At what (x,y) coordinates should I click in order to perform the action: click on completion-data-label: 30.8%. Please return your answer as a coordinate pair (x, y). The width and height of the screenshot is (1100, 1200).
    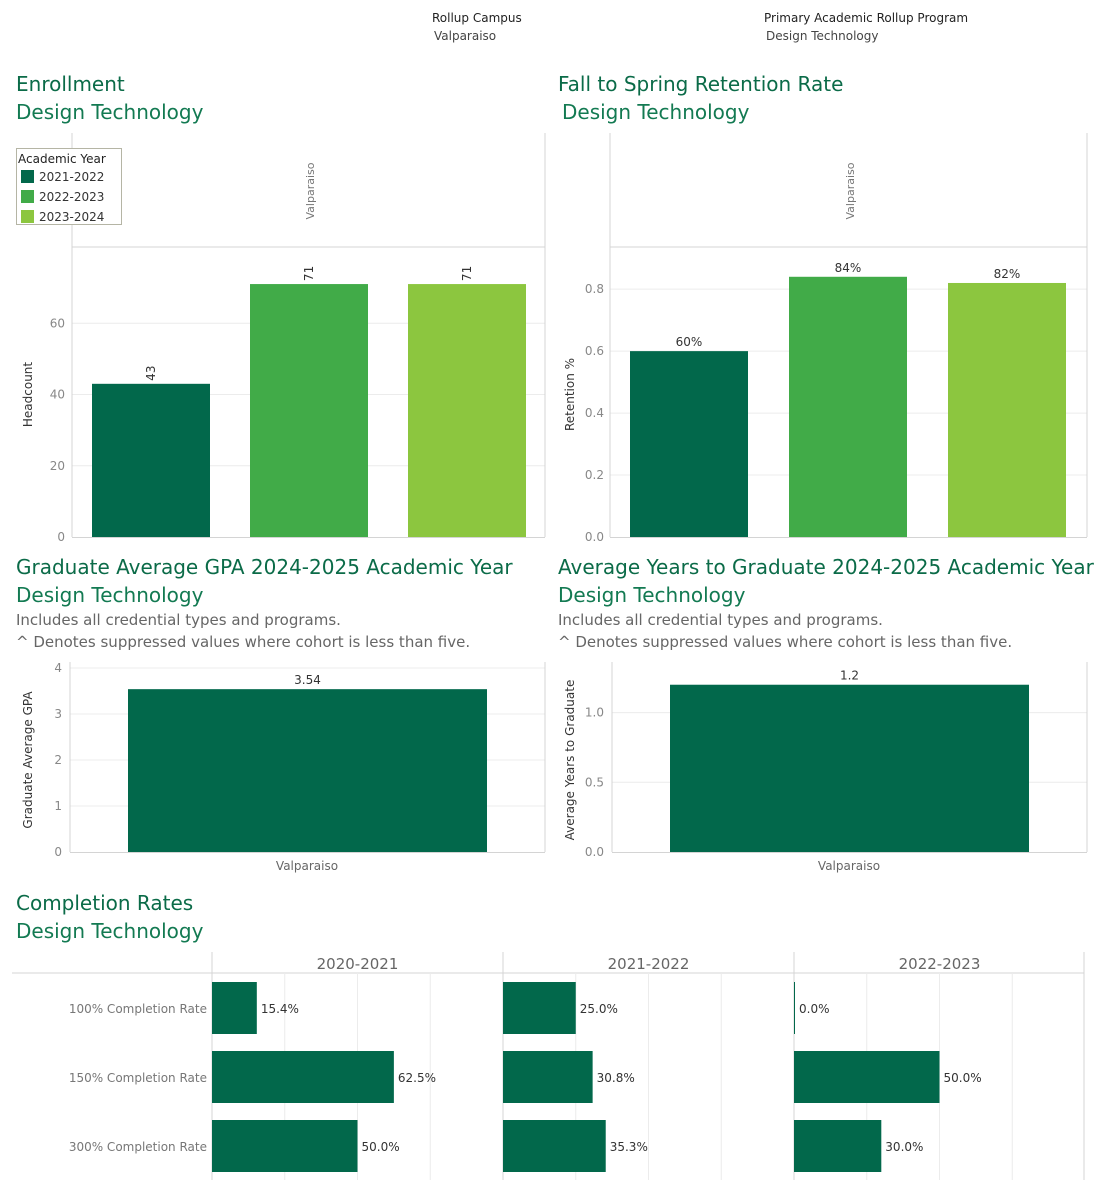
    Looking at the image, I should click on (616, 1078).